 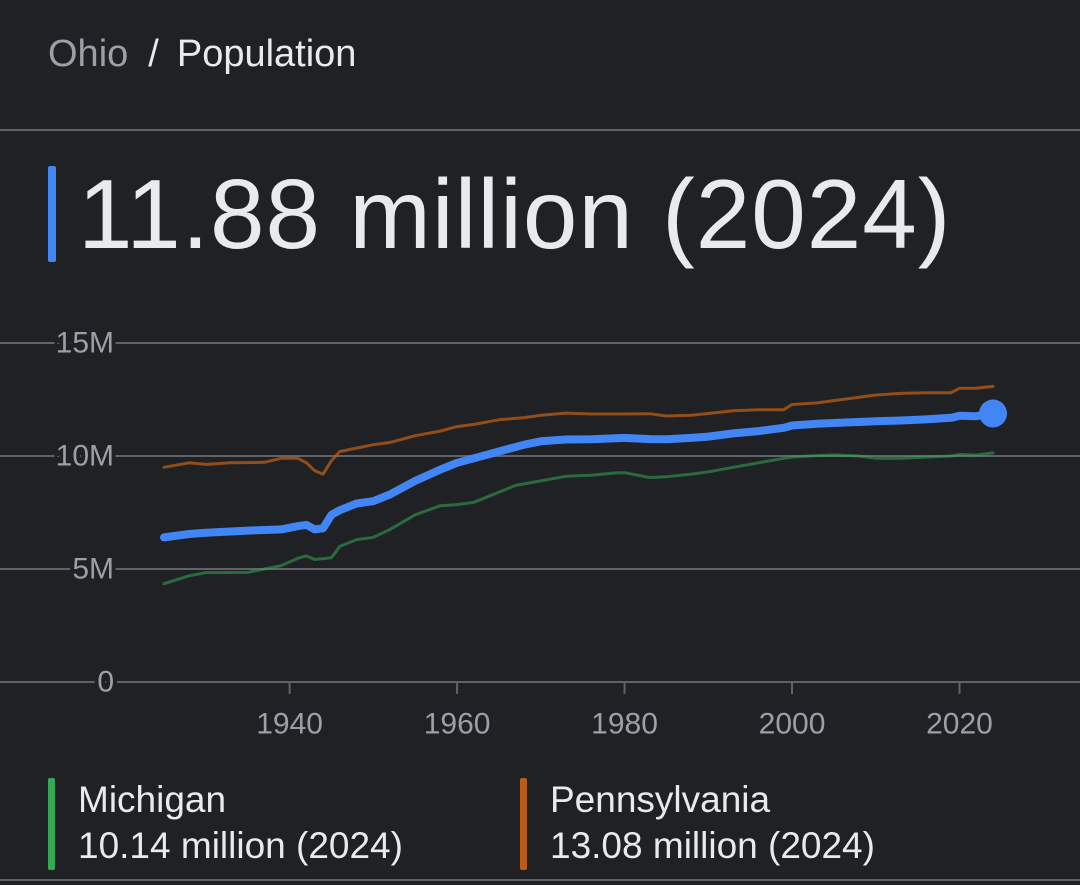 What do you see at coordinates (540, 130) in the screenshot?
I see `top-divider` at bounding box center [540, 130].